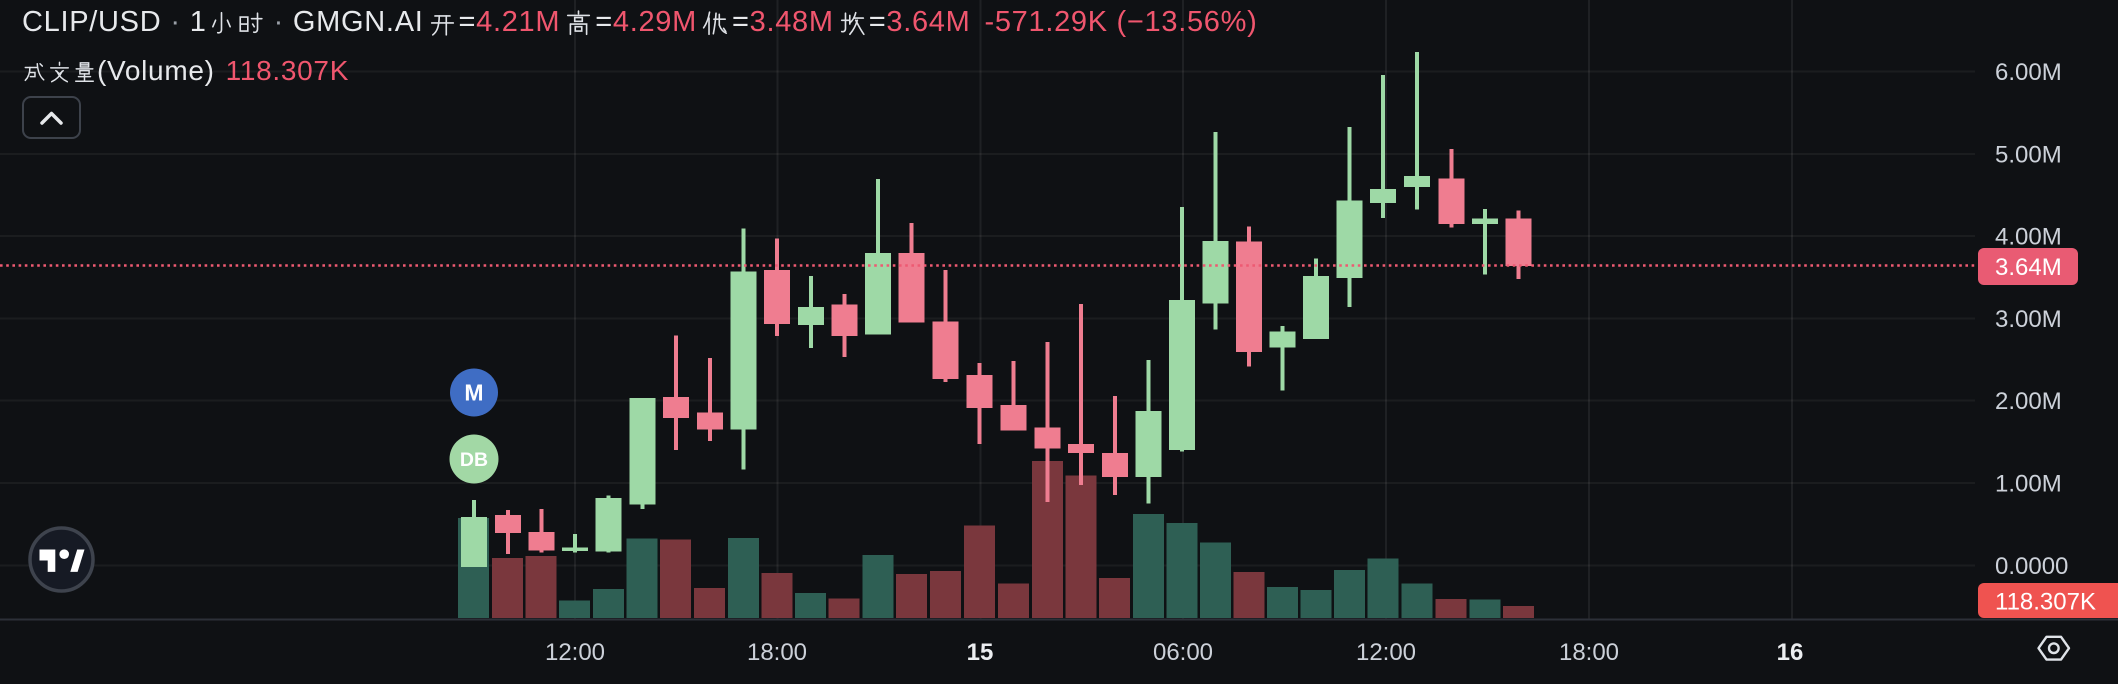 The image size is (2118, 684). What do you see at coordinates (2028, 72) in the screenshot?
I see `svg-text: 6.00M` at bounding box center [2028, 72].